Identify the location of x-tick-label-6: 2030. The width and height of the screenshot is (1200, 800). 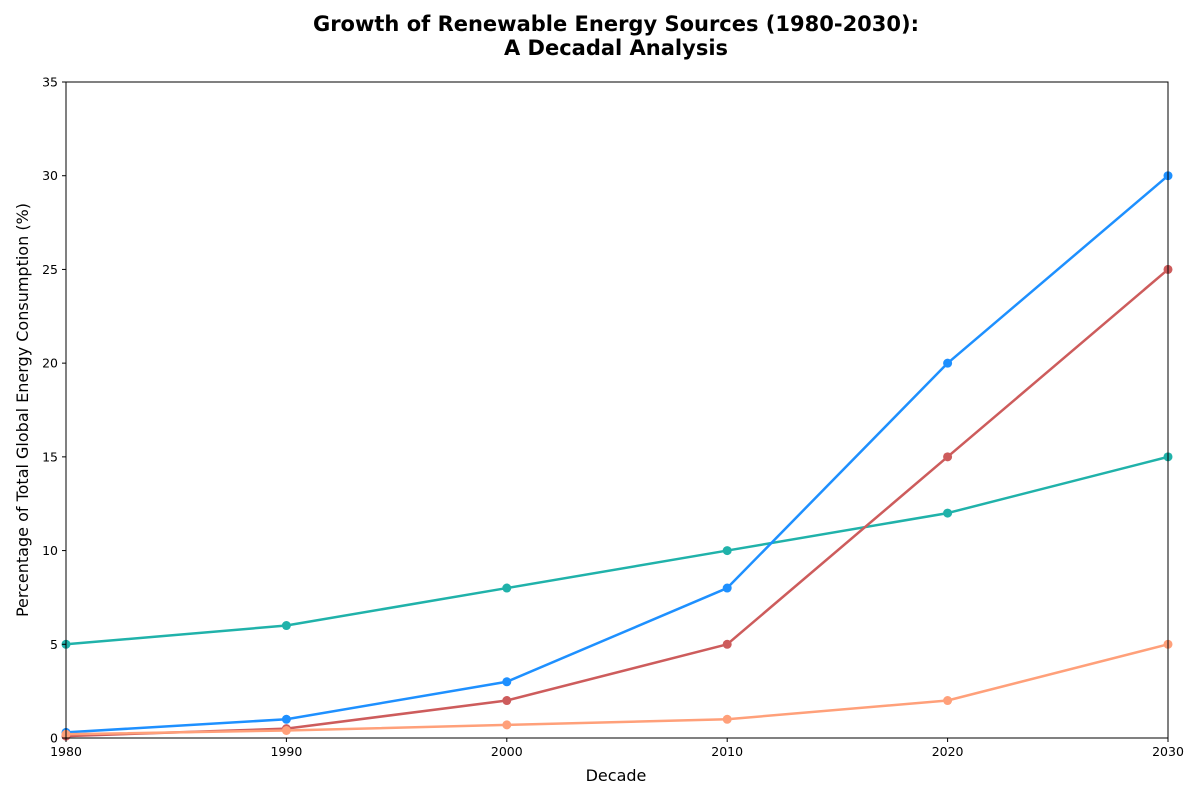
(1168, 751).